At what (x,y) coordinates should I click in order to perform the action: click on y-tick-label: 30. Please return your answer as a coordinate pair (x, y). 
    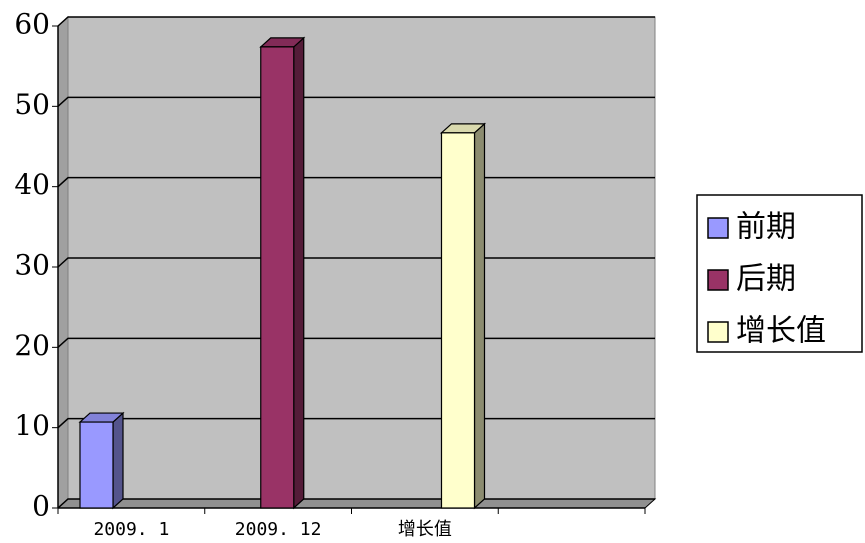
    Looking at the image, I should click on (32, 265).